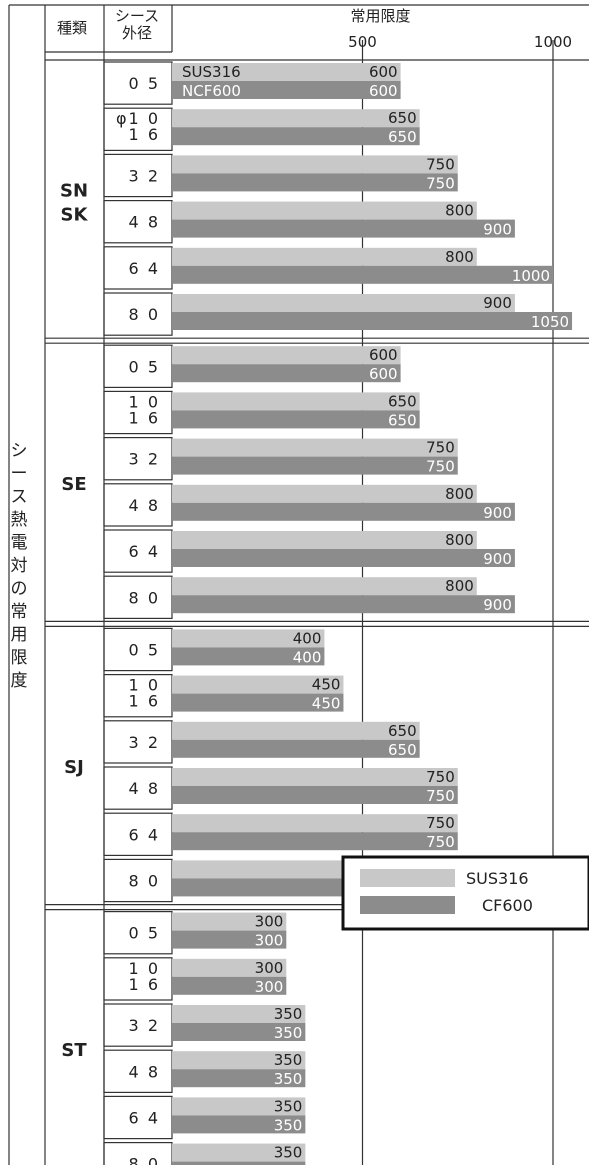 The image size is (589, 1165). I want to click on size-label-1-0: 0 5, so click(144, 366).